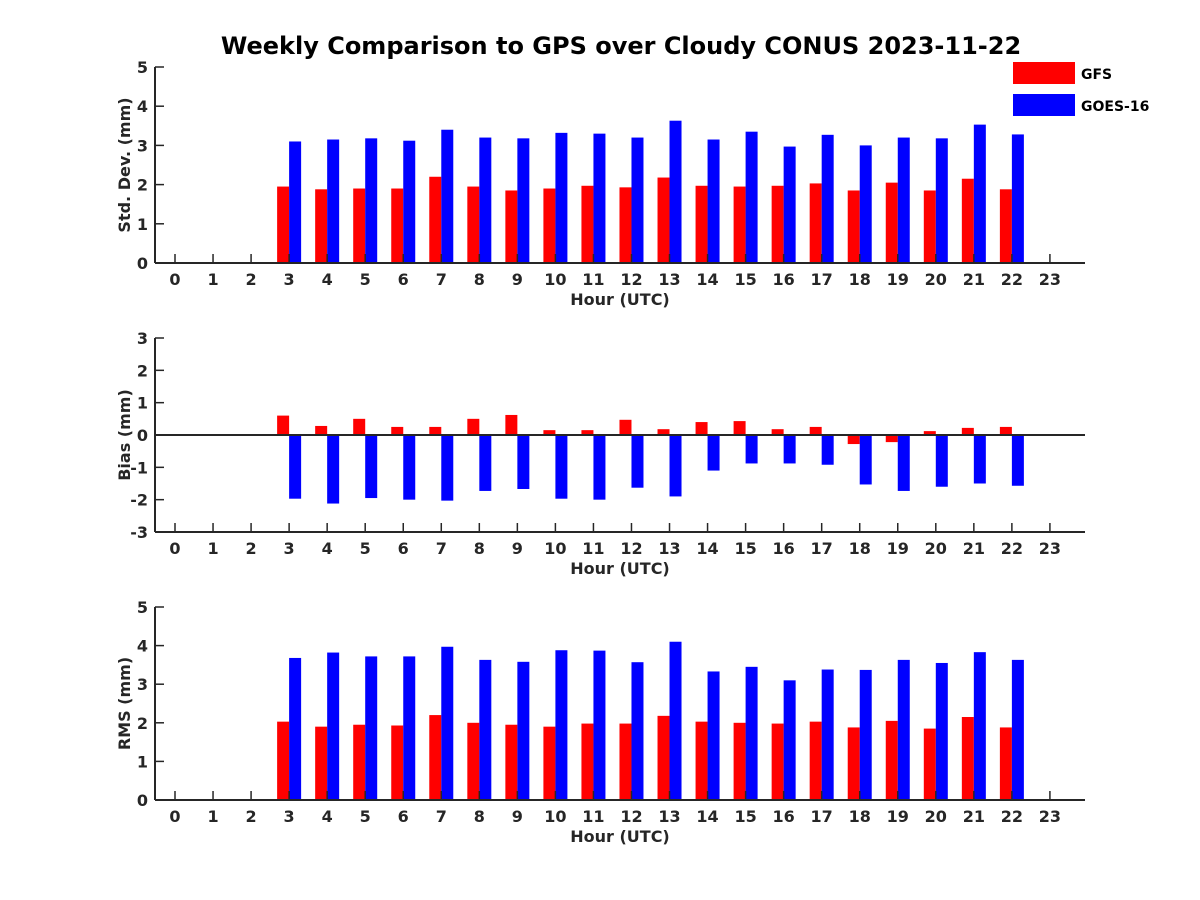 Image resolution: width=1200 pixels, height=900 pixels. I want to click on legend-label-gfs: GFS, so click(1096, 75).